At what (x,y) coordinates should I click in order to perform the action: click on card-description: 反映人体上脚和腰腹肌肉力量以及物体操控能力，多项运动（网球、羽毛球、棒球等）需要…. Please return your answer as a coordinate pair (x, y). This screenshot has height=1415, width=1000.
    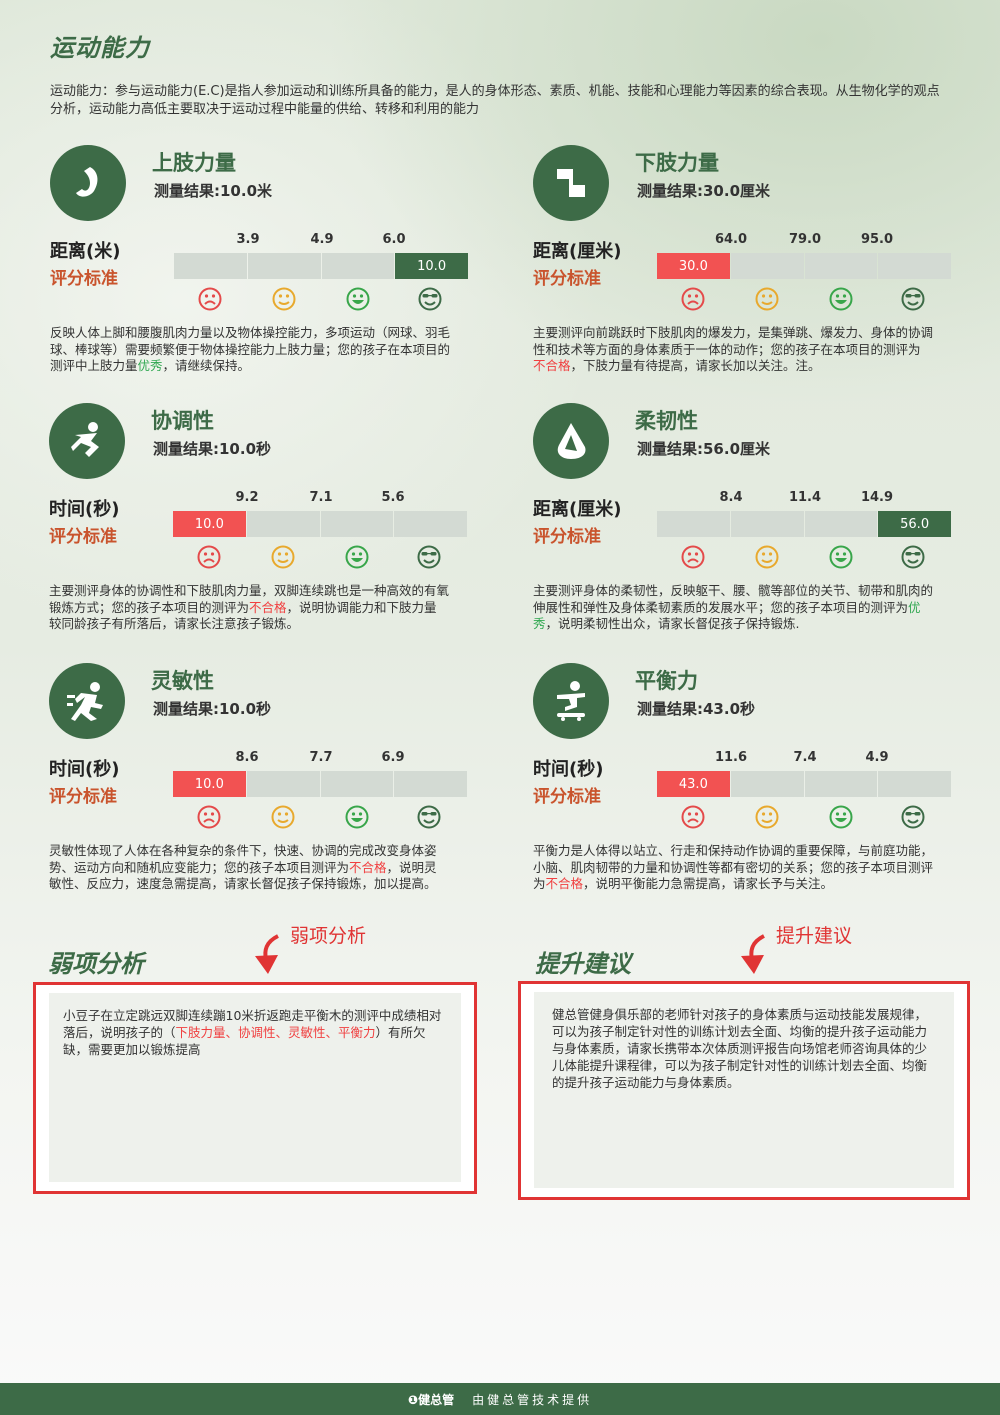
    Looking at the image, I should click on (250, 350).